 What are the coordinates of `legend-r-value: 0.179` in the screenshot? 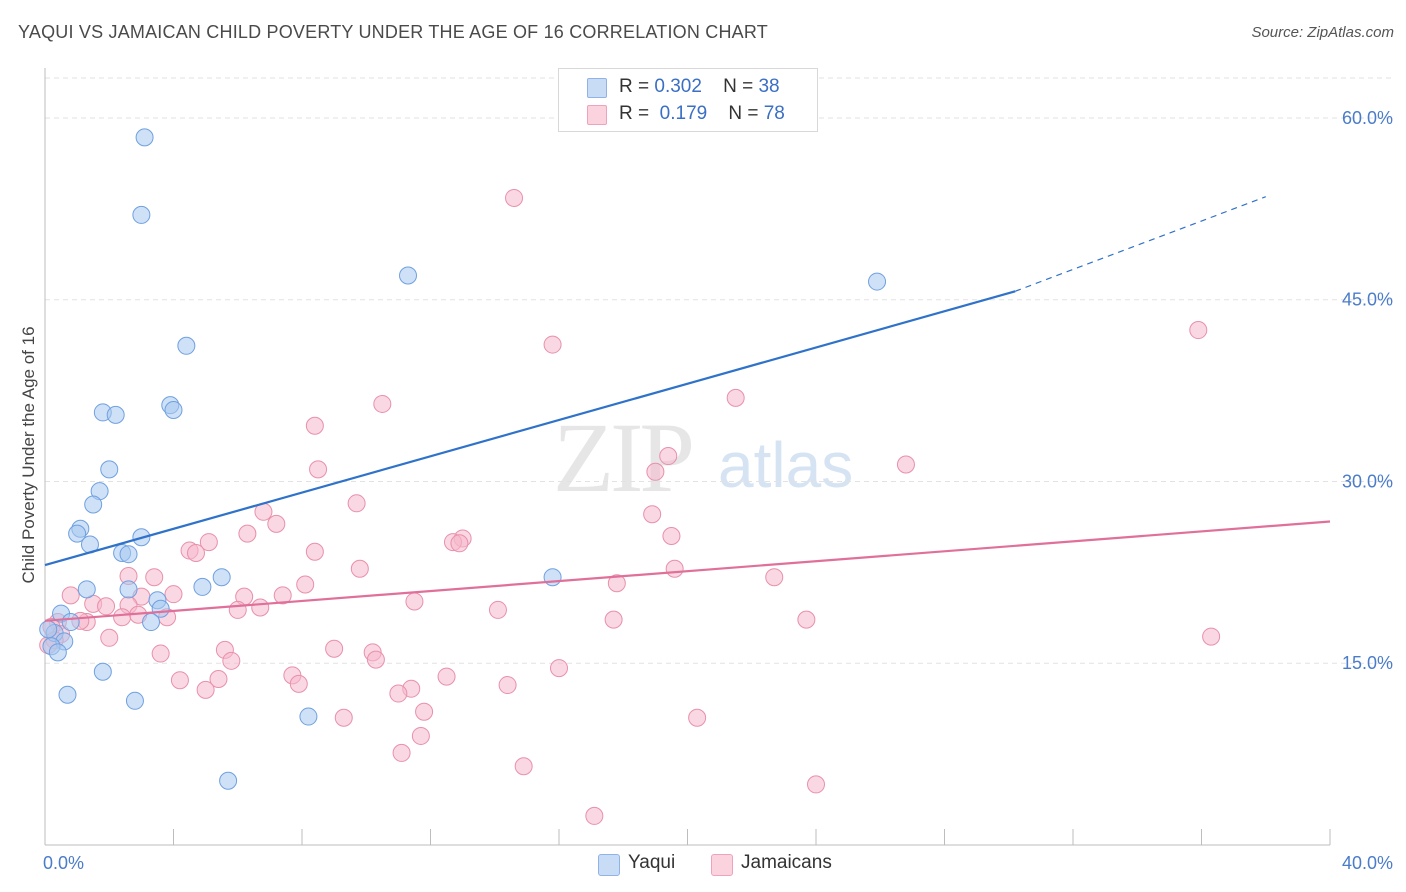 It's located at (683, 113).